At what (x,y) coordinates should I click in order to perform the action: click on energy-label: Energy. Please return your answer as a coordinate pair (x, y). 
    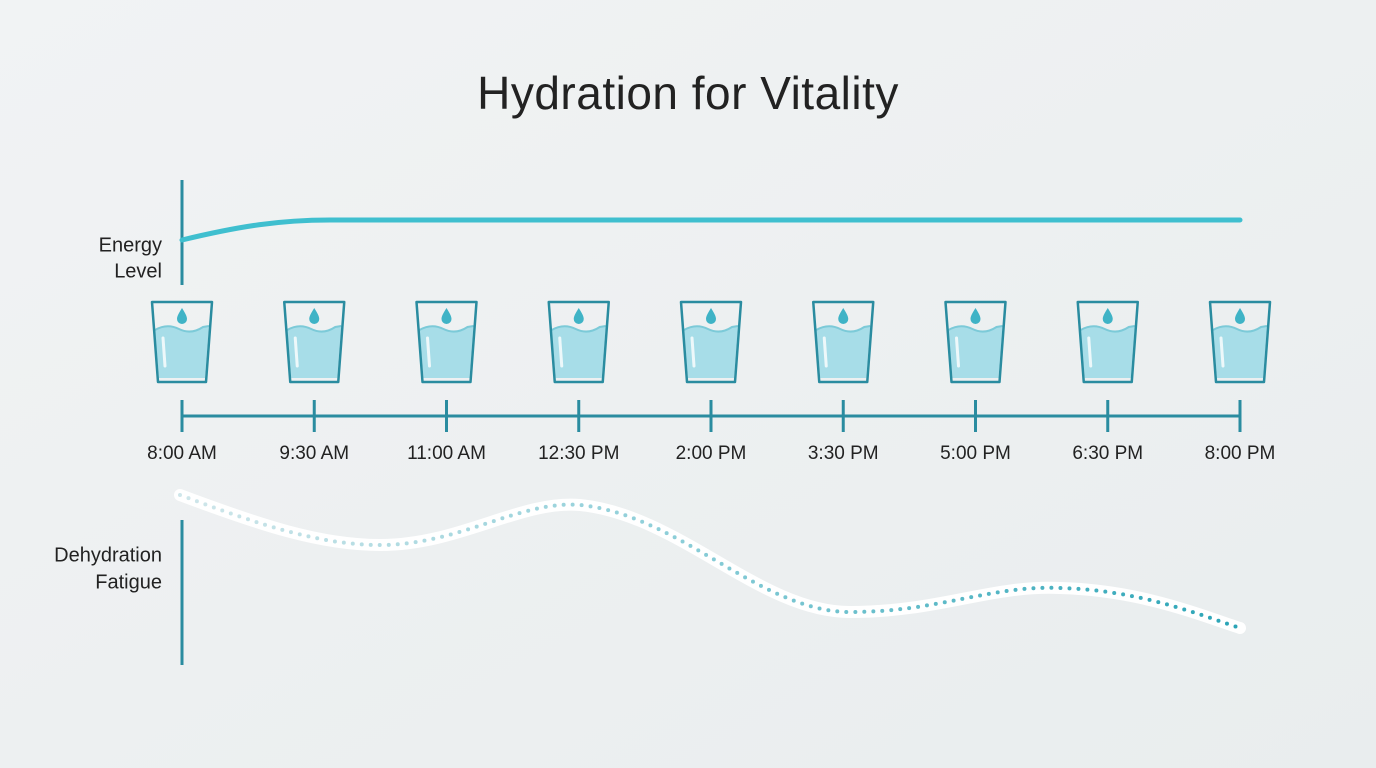
    Looking at the image, I should click on (130, 245).